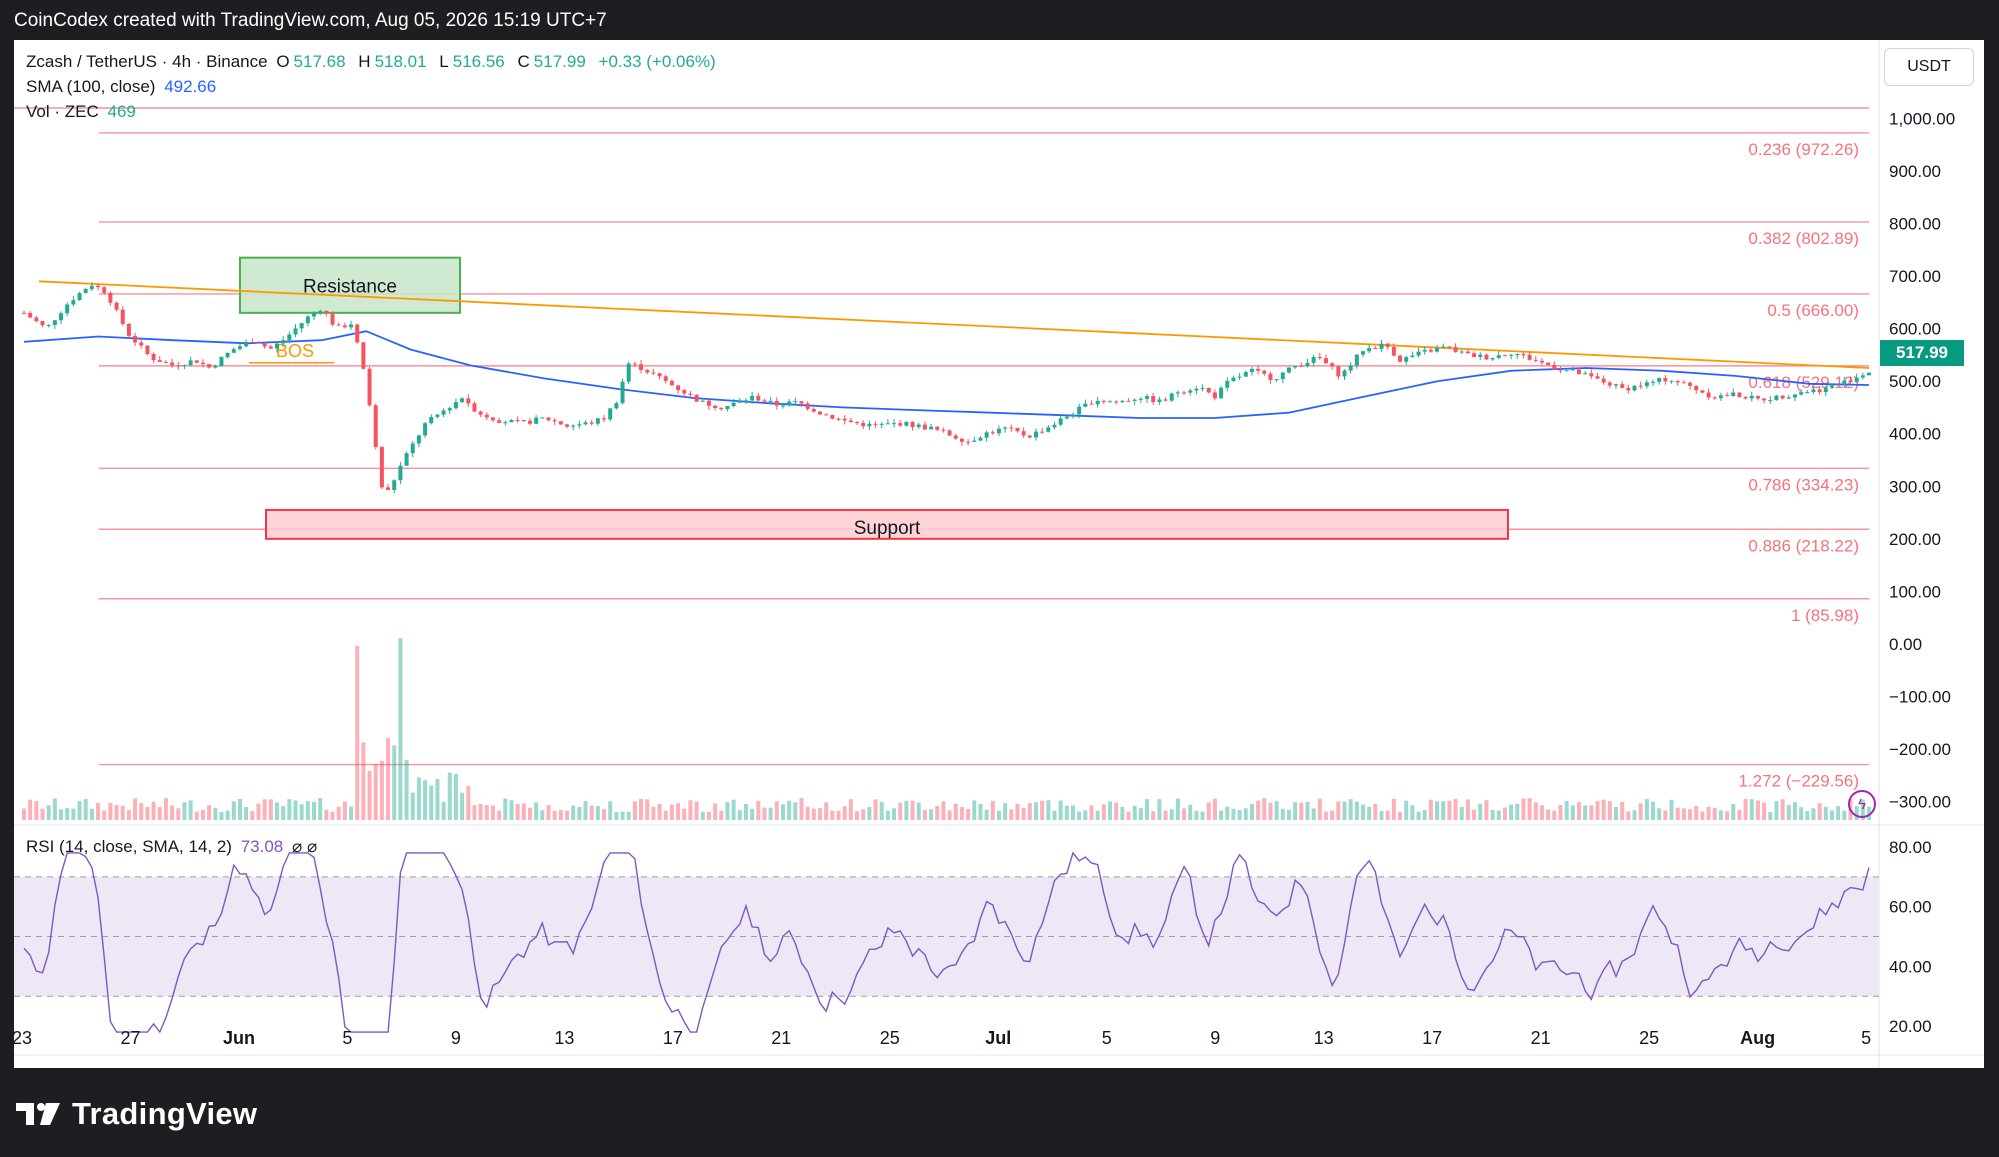 This screenshot has width=1999, height=1157. Describe the element at coordinates (1798, 781) in the screenshot. I see `fib-level-label: 1.272 (−229.56)` at that location.